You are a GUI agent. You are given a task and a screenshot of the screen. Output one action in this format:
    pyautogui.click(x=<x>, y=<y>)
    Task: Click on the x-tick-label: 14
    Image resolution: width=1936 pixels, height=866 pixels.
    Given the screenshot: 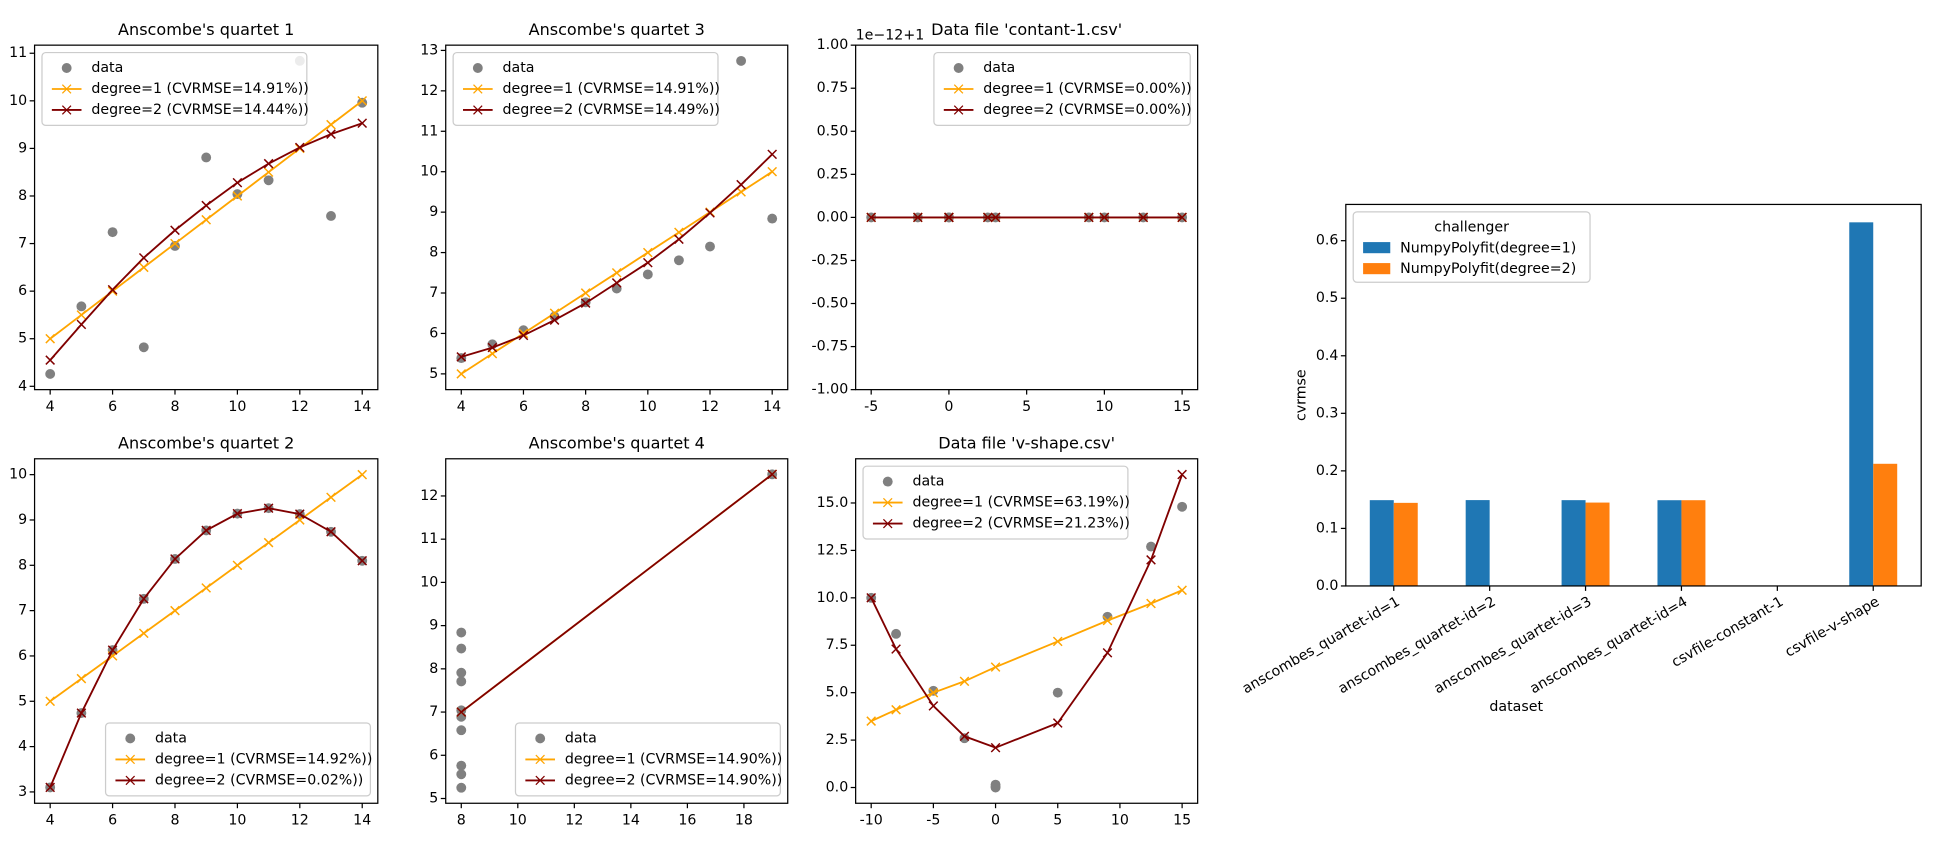 What is the action you would take?
    pyautogui.click(x=631, y=821)
    